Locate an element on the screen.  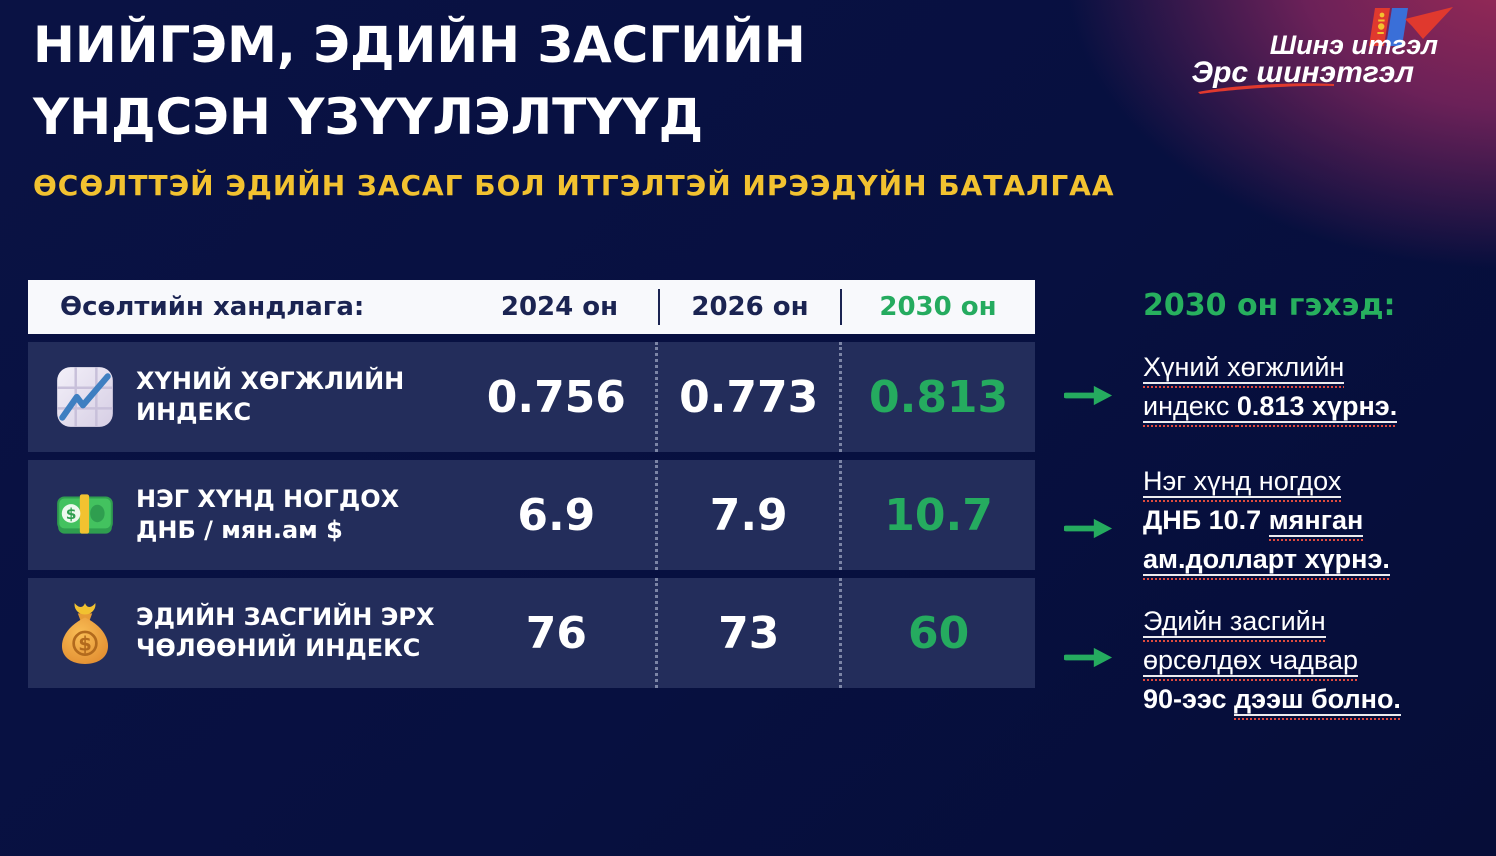
notes-heading: 2030 он гэхэд: is located at coordinates (1269, 305).